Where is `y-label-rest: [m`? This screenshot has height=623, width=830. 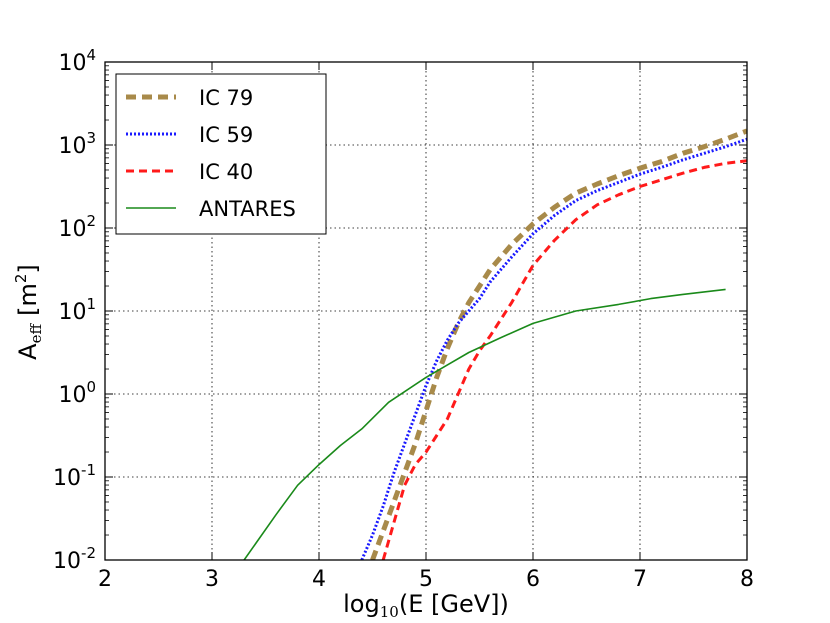 y-label-rest: [m is located at coordinates (28, 299).